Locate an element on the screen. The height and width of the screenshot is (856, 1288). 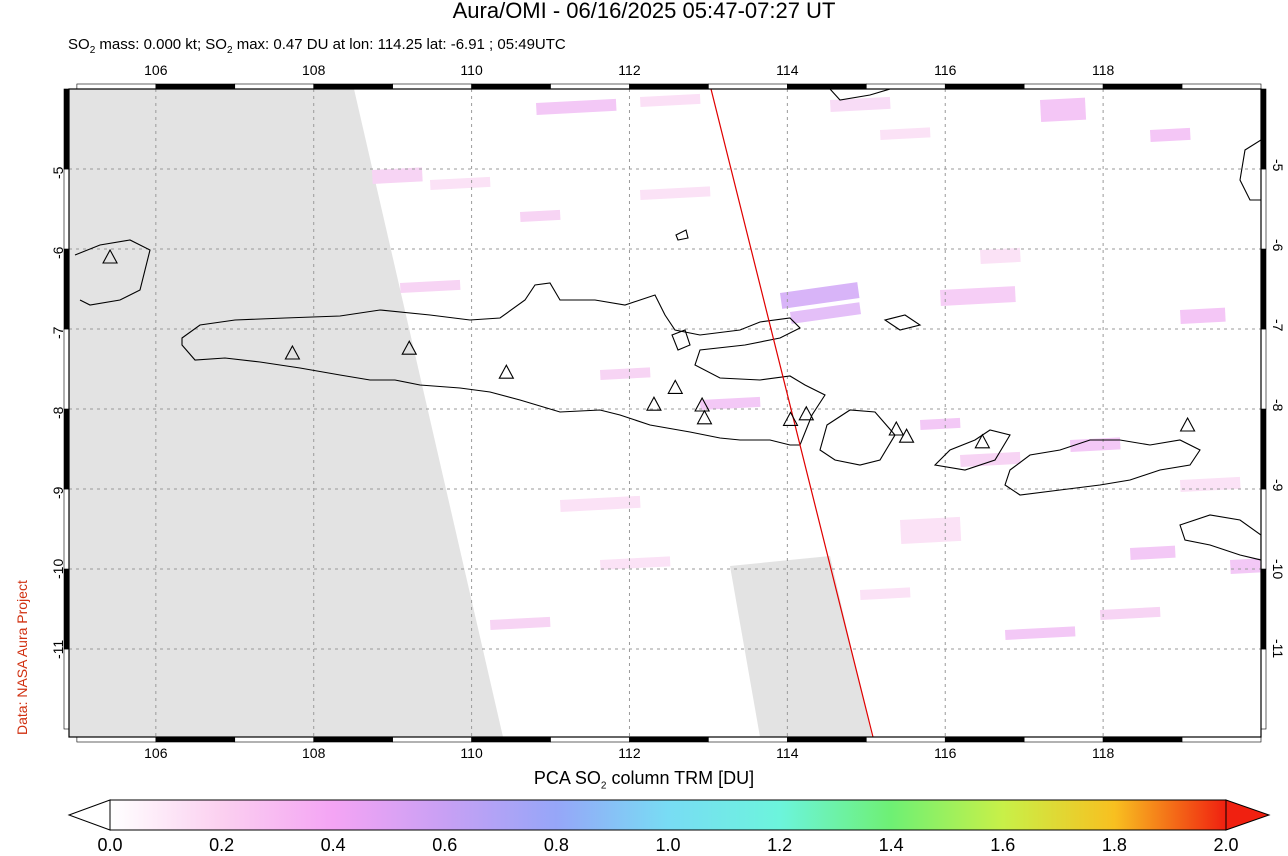
sumba-coastline is located at coordinates (1220, 537).